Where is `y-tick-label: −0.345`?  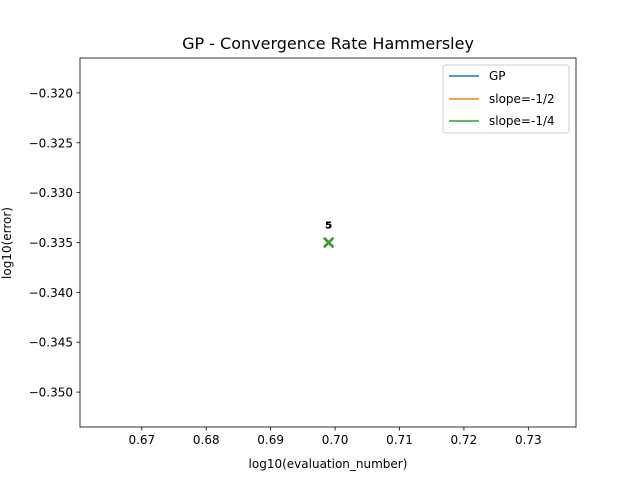
y-tick-label: −0.345 is located at coordinates (51, 343).